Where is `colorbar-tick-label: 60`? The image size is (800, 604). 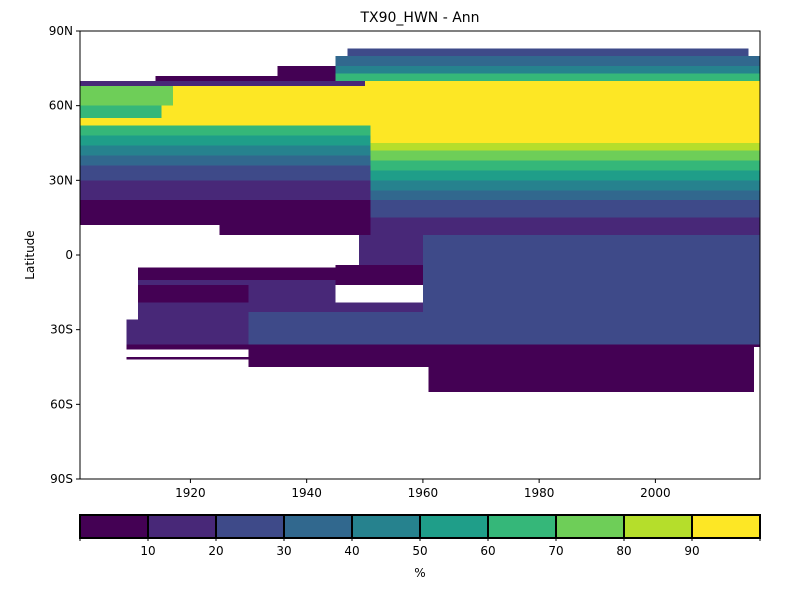
colorbar-tick-label: 60 is located at coordinates (487, 551).